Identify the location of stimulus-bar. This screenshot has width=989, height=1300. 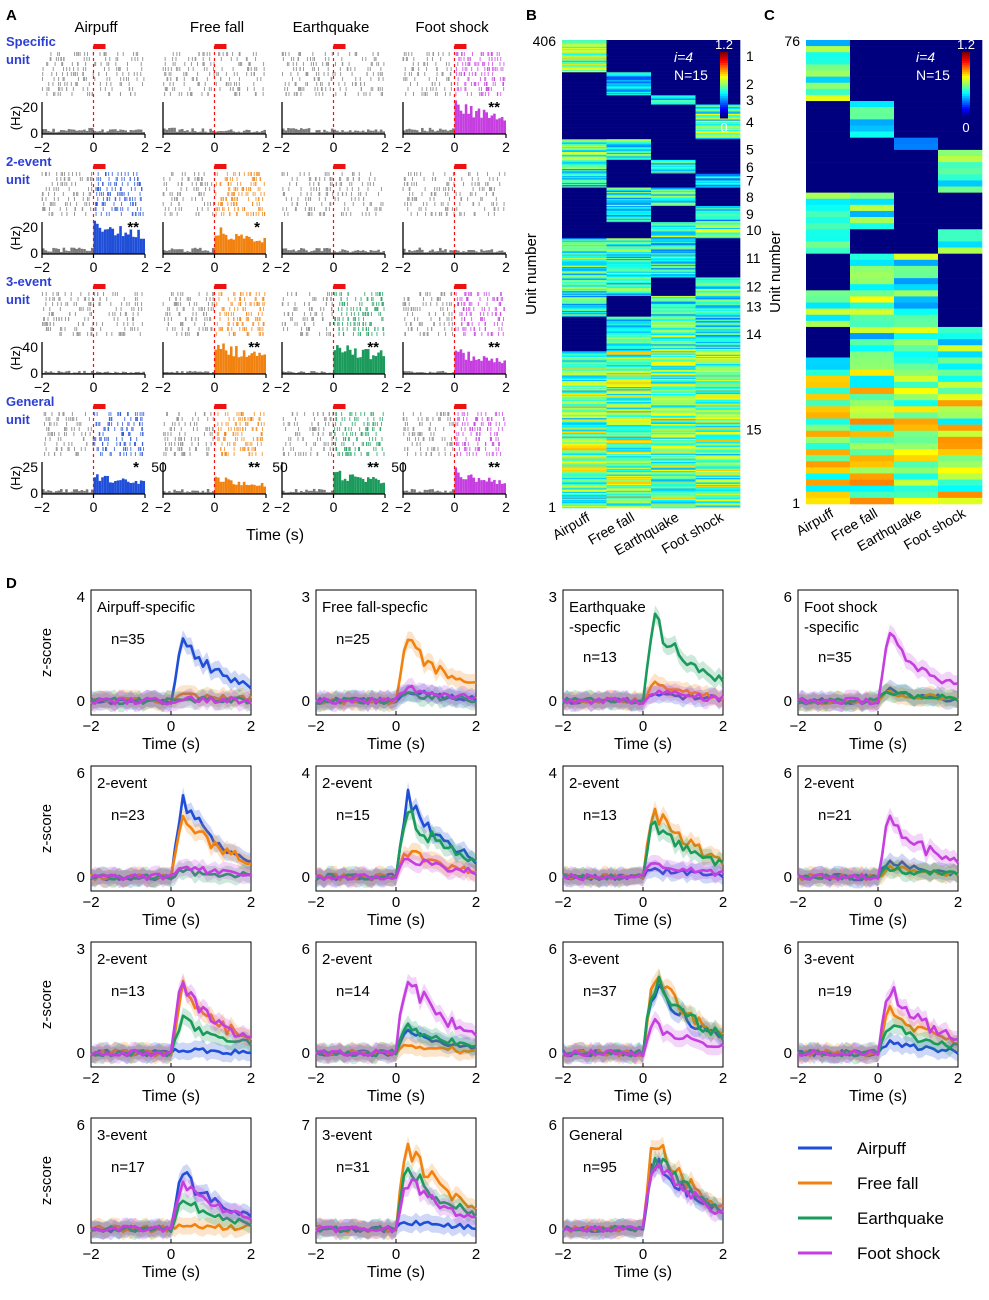
(99, 166).